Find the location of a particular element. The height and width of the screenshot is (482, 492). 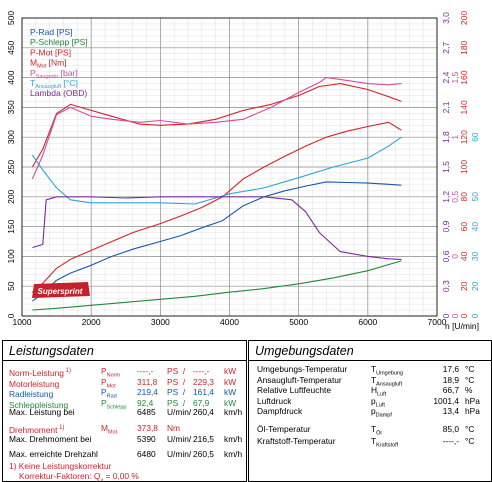

umg-label: Umgebungs-Temperatur is located at coordinates (302, 369).